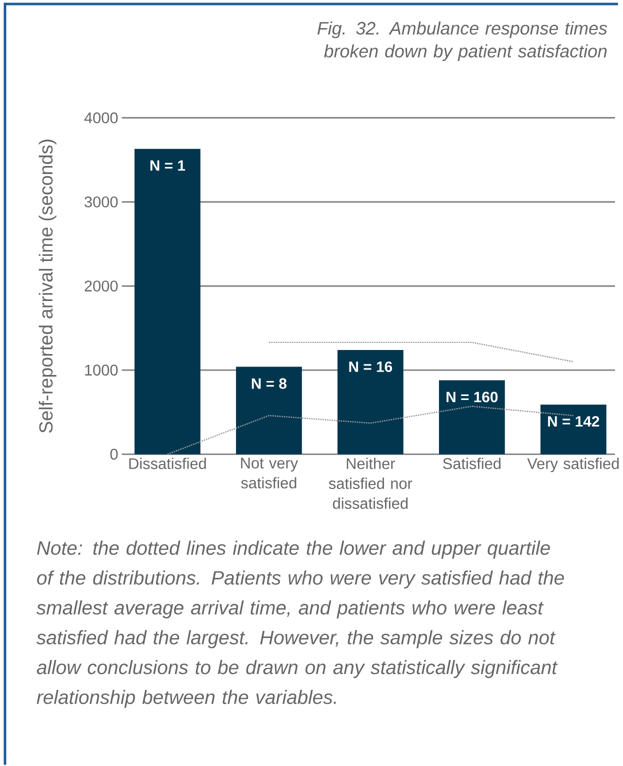 The image size is (623, 766). What do you see at coordinates (574, 421) in the screenshot?
I see `annotation: N = 142` at bounding box center [574, 421].